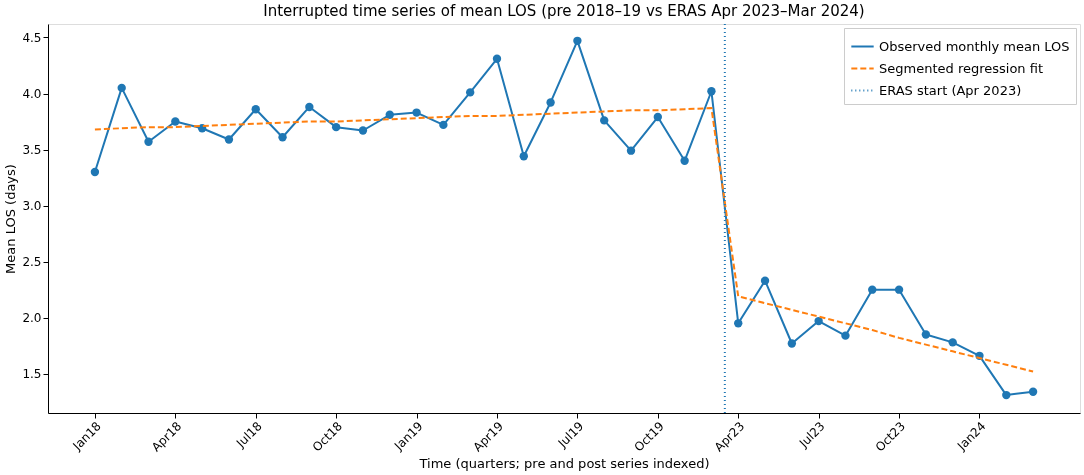 This screenshot has width=1084, height=475. What do you see at coordinates (974, 46) in the screenshot?
I see `legend-label: Observed monthly mean LOS` at bounding box center [974, 46].